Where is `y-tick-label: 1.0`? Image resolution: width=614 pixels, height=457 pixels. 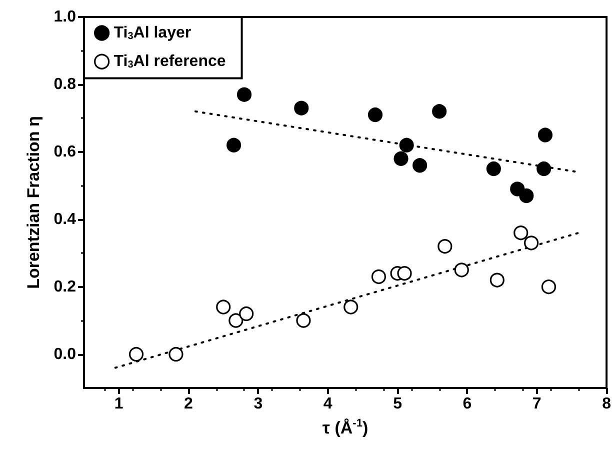 y-tick-label: 1.0 is located at coordinates (65, 17).